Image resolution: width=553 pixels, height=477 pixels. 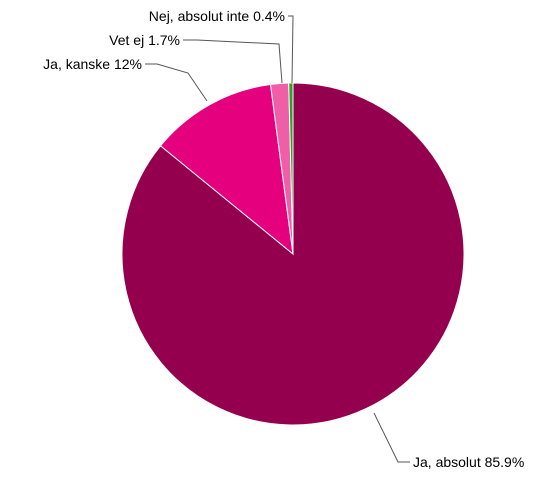 I want to click on slice-label-1: Ja, kanske 12%, so click(x=92, y=64).